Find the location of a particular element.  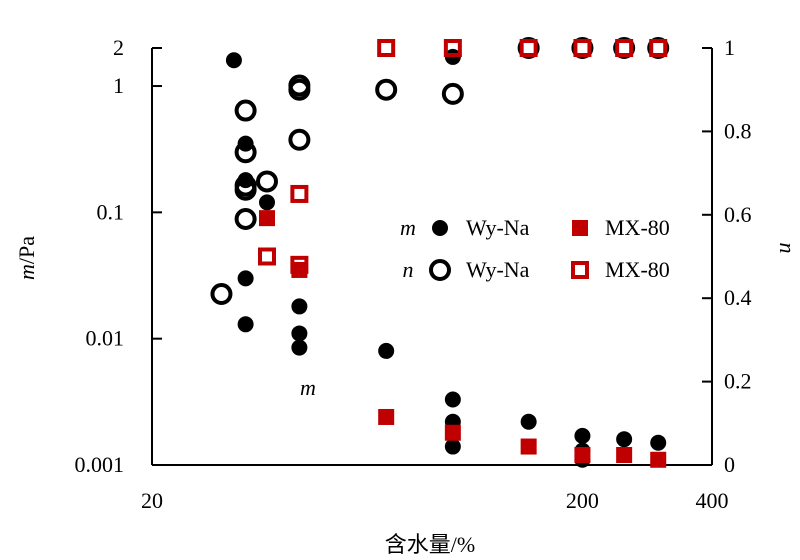

m-annotation: m is located at coordinates (308, 387).